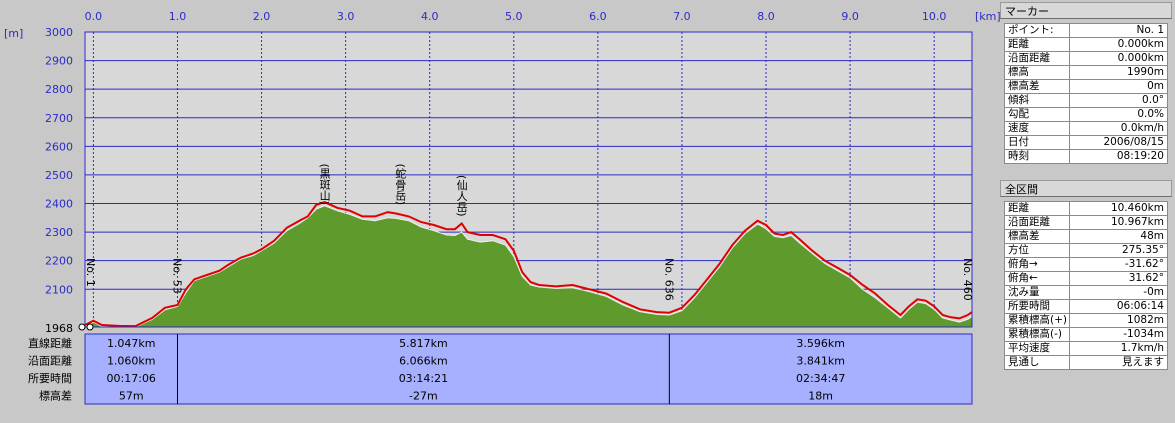 The height and width of the screenshot is (423, 1175). What do you see at coordinates (262, 16) in the screenshot?
I see `x-tick-label: 2.0` at bounding box center [262, 16].